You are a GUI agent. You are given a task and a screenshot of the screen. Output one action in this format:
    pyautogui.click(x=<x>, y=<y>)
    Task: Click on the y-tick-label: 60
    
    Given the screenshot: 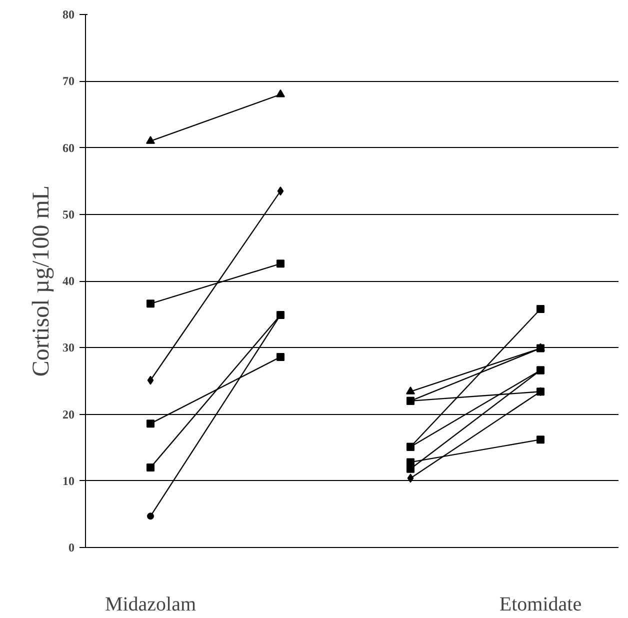 What is the action you would take?
    pyautogui.click(x=68, y=147)
    